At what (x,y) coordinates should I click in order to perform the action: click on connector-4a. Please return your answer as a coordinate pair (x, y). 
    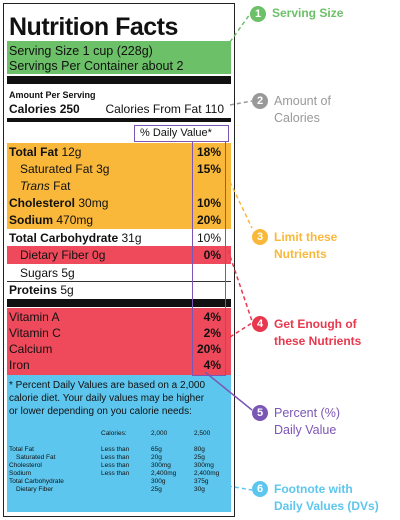
    Looking at the image, I should click on (240, 285).